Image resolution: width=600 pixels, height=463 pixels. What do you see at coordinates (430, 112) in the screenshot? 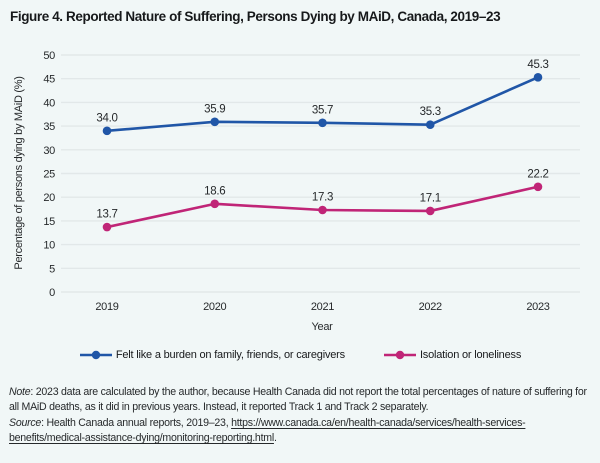
I see `data-label-burden: 35.3` at bounding box center [430, 112].